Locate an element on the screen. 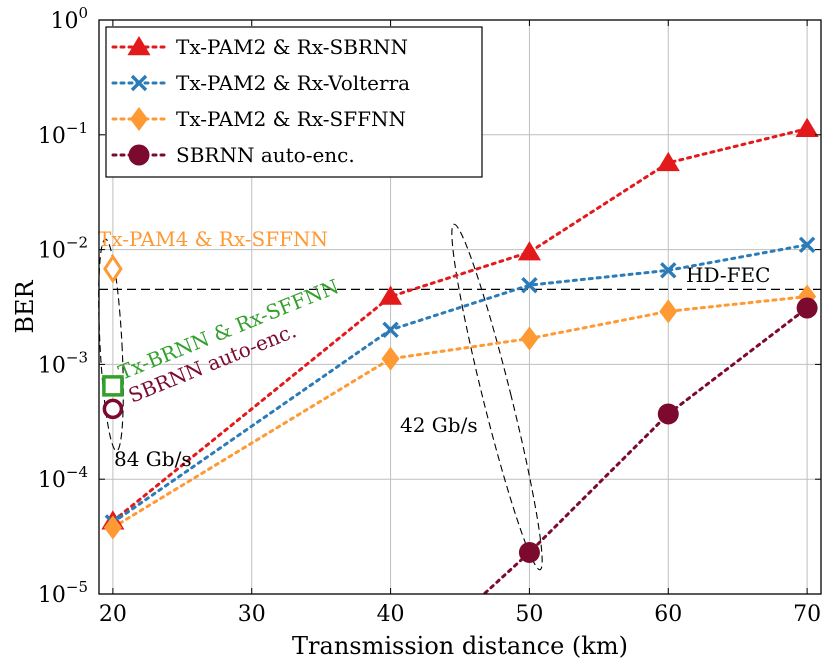 This screenshot has height=671, width=831. y-tick-label-1: 10⁻⁴ is located at coordinates (63, 478).